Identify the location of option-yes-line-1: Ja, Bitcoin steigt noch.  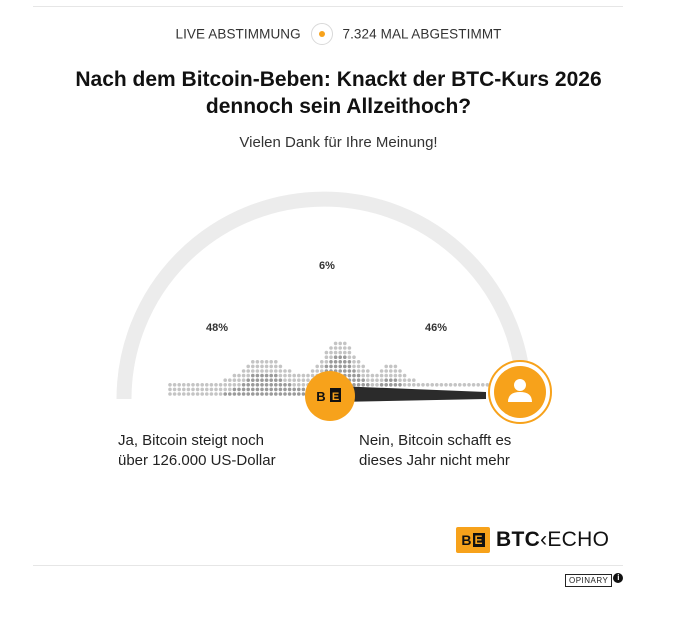
(191, 440).